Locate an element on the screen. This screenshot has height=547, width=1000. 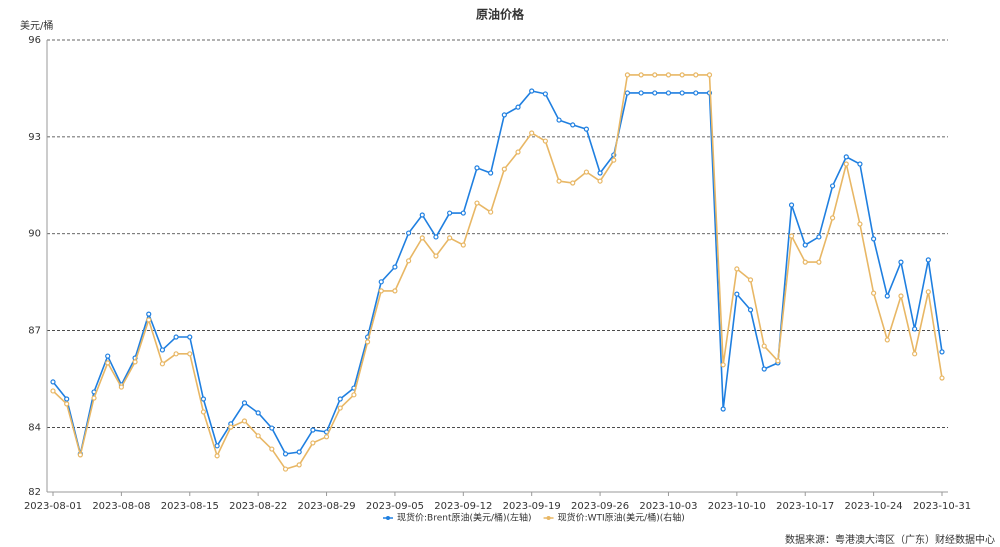
y-tick-label: 82 is located at coordinates (34, 492).